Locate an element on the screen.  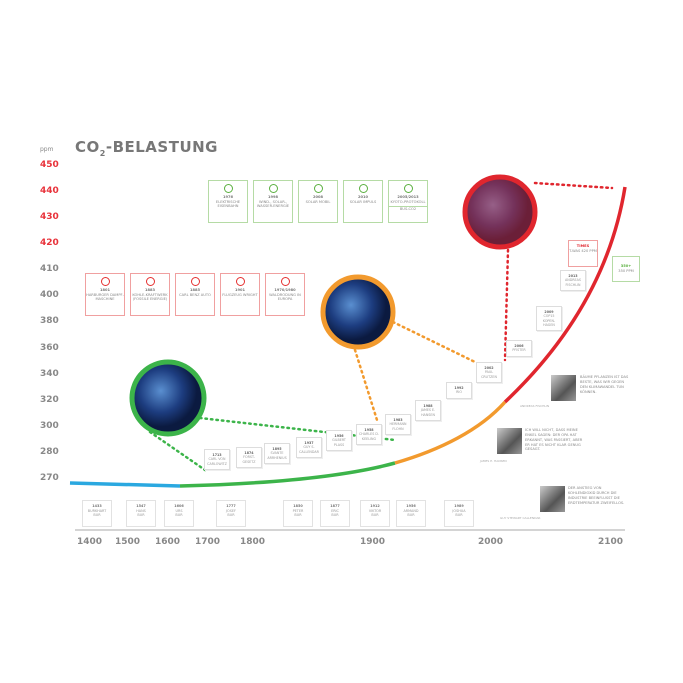
event-extra: BUS-CO2 is located at coordinates (408, 209).